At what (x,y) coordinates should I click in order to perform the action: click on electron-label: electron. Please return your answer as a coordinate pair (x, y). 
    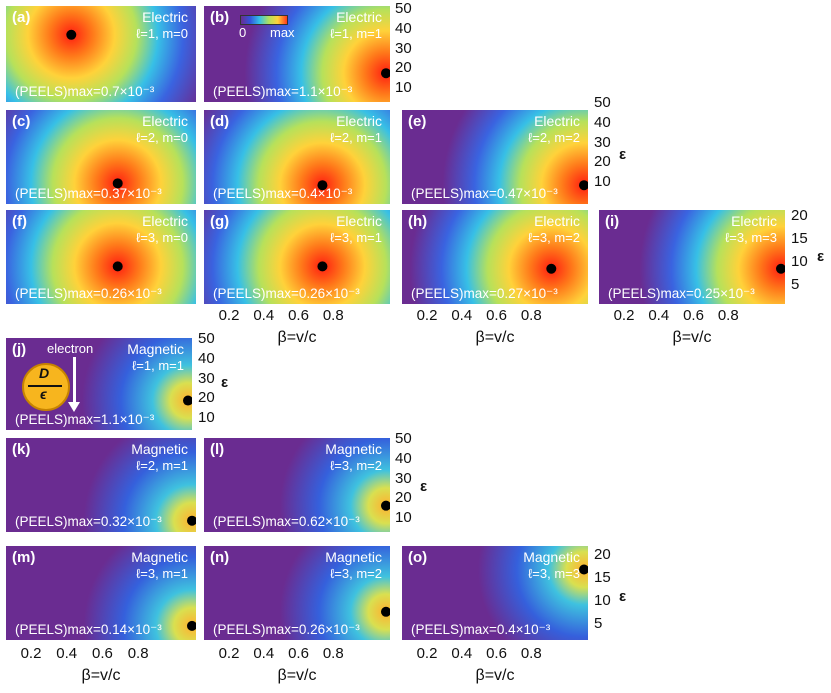
    Looking at the image, I should click on (70, 348).